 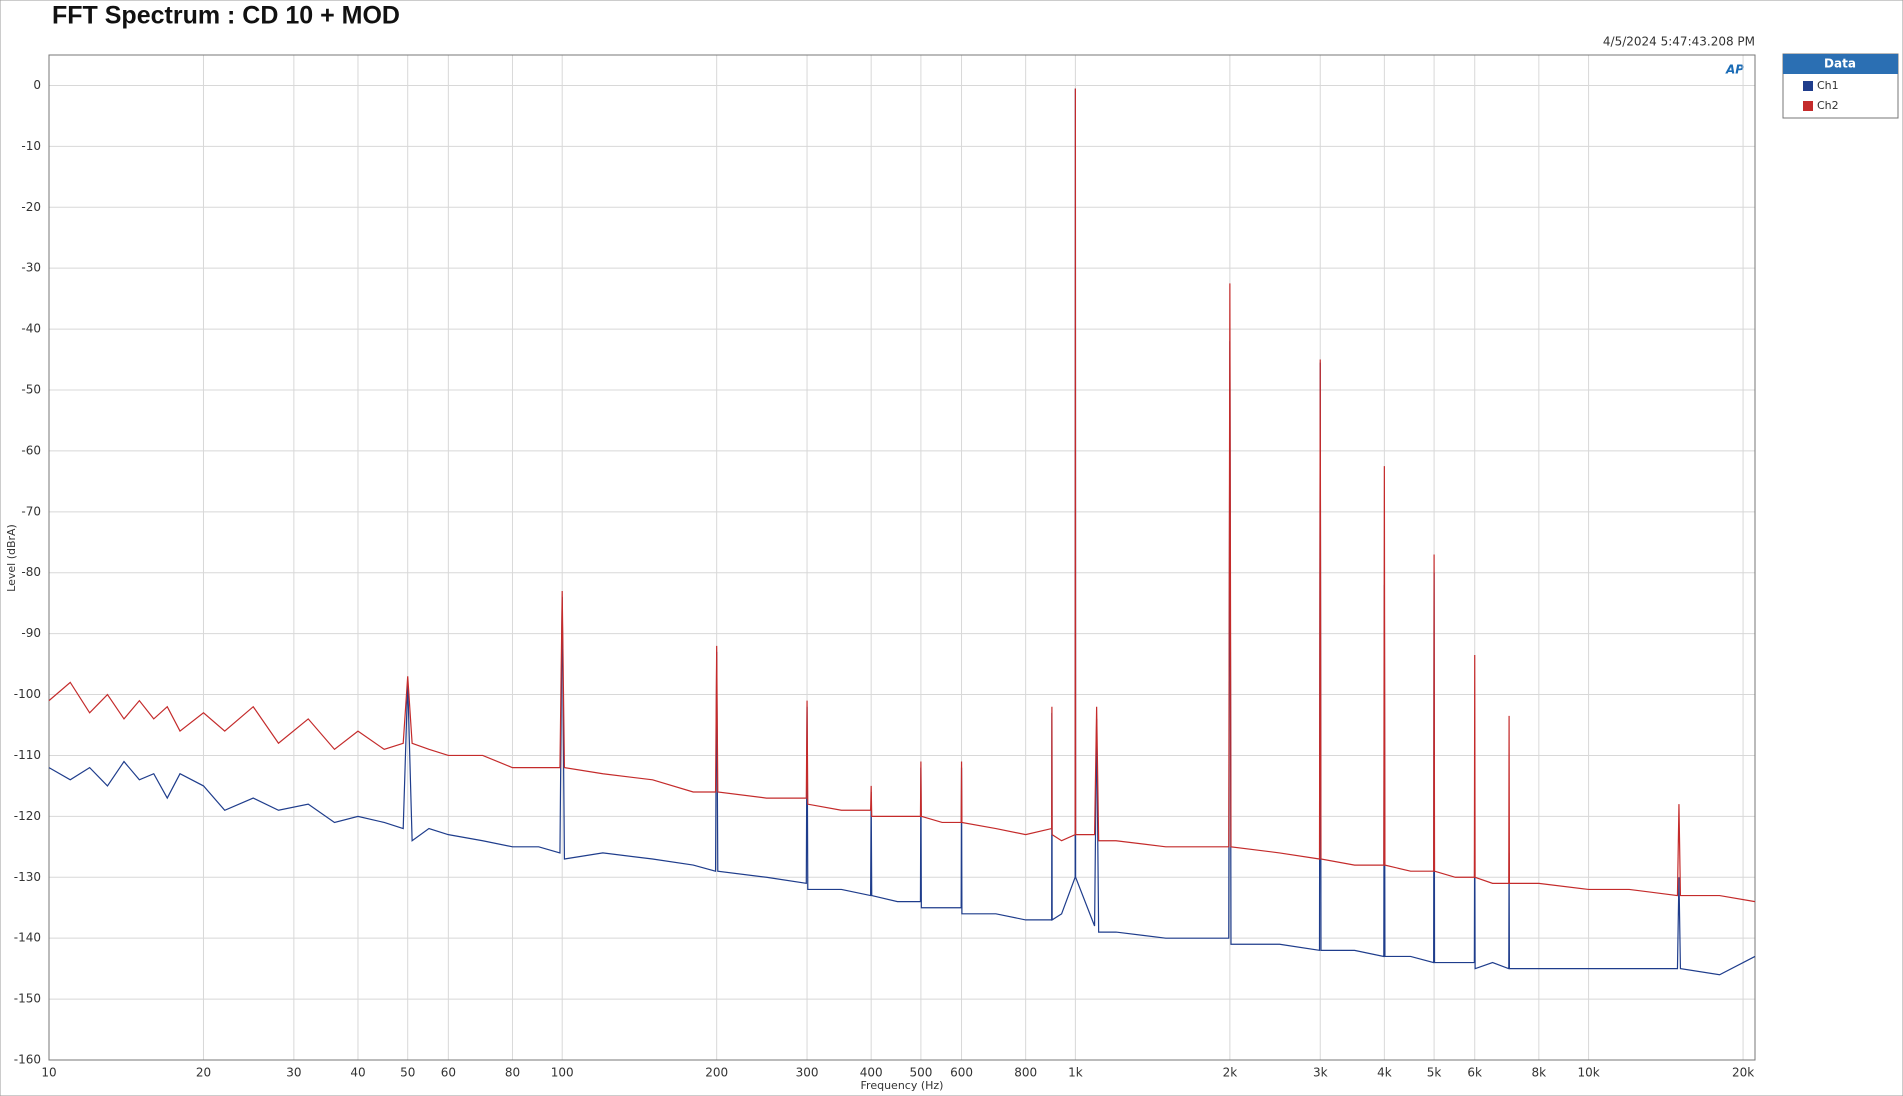 What do you see at coordinates (31, 572) in the screenshot?
I see `y-tick-label: -80` at bounding box center [31, 572].